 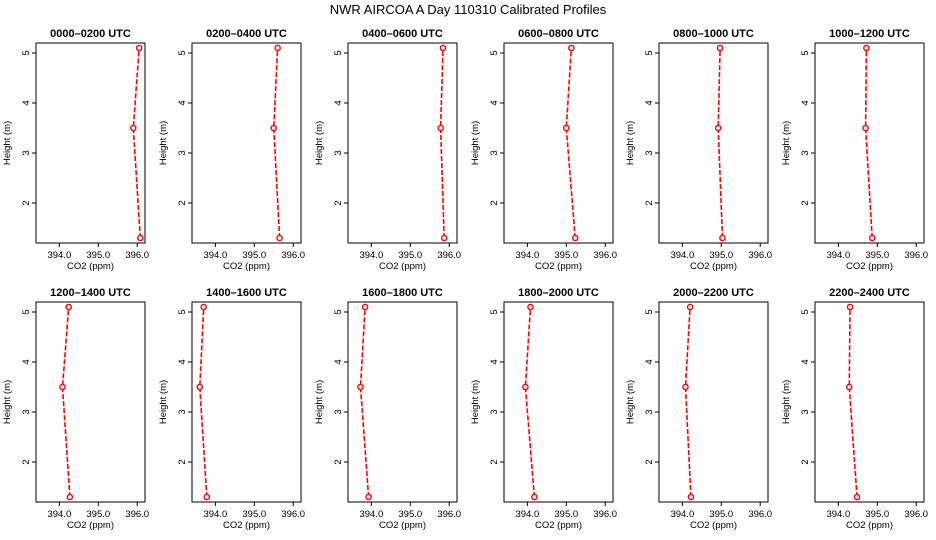 I want to click on panel-title: 0600–0800 UTC, so click(x=558, y=34).